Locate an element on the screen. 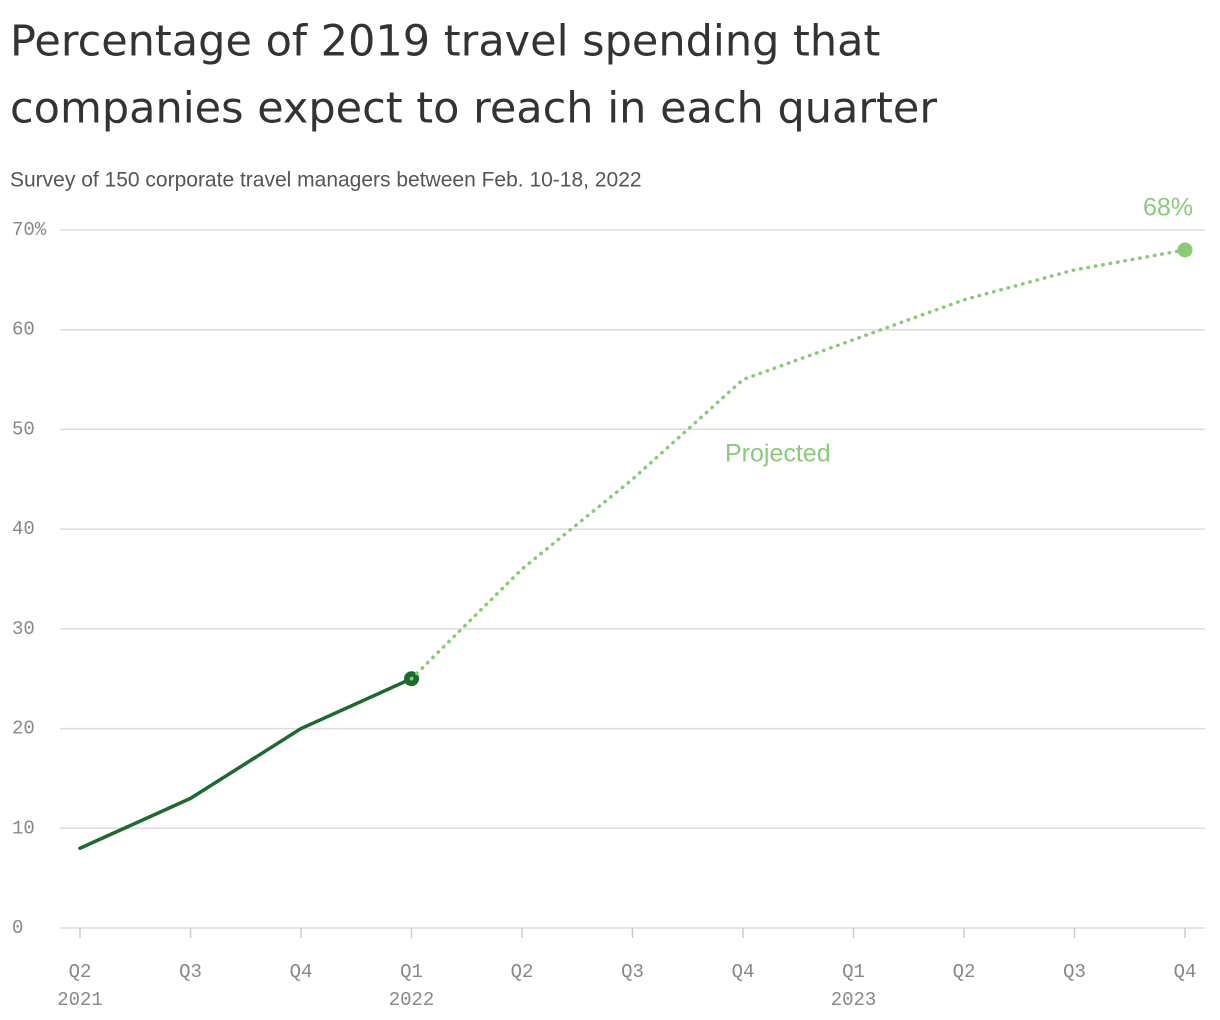  series-line is located at coordinates (246, 763).